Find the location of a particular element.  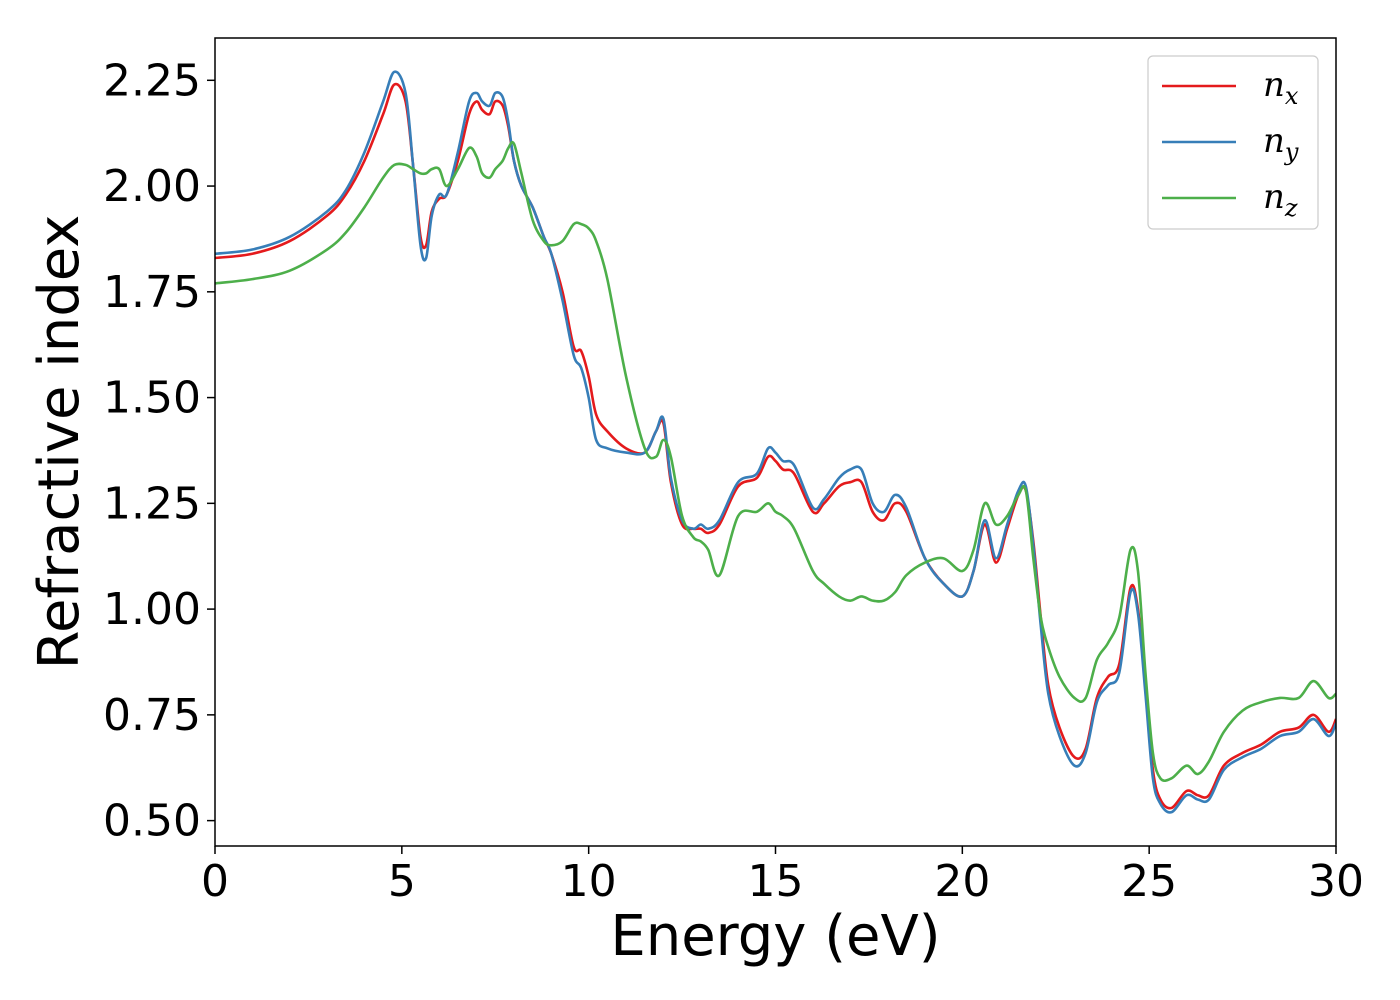

x-tick-label: 20 is located at coordinates (962, 881).